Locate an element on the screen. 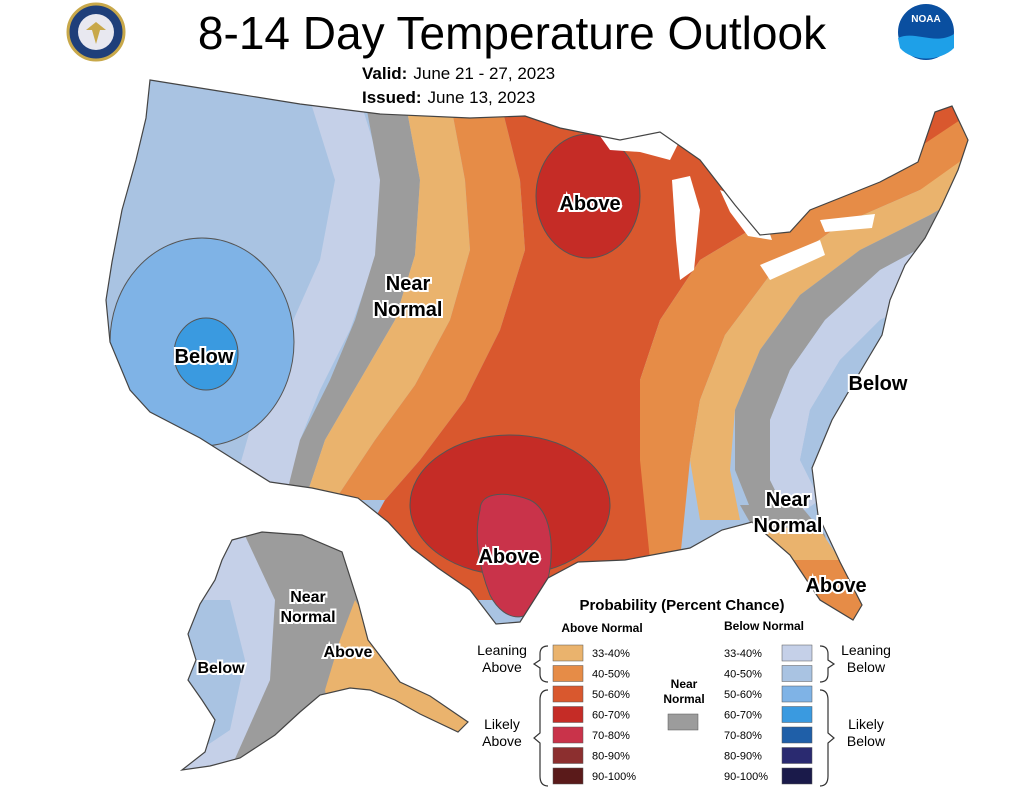  issued-value: June 13, 2023 is located at coordinates (481, 97).